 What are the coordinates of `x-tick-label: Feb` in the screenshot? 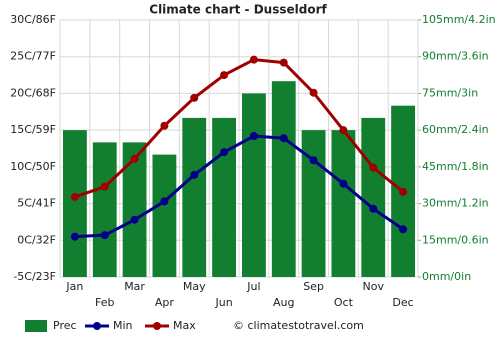 It's located at (104, 302).